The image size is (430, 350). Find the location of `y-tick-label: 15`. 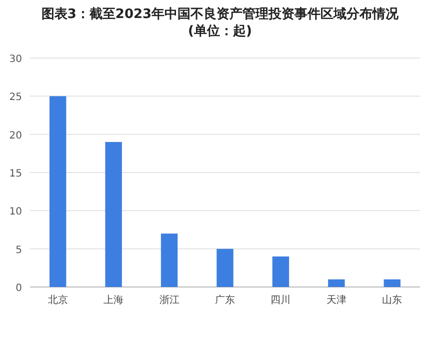

y-tick-label: 15 is located at coordinates (15, 174).